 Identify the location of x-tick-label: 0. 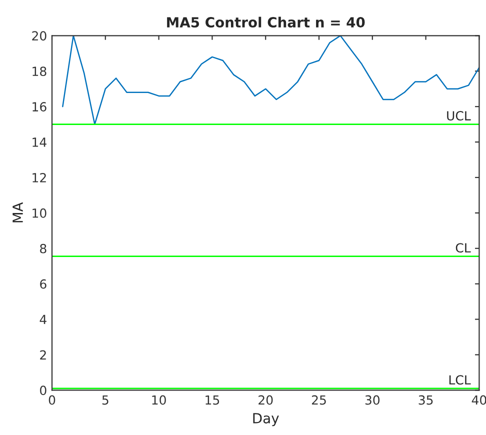
(52, 400).